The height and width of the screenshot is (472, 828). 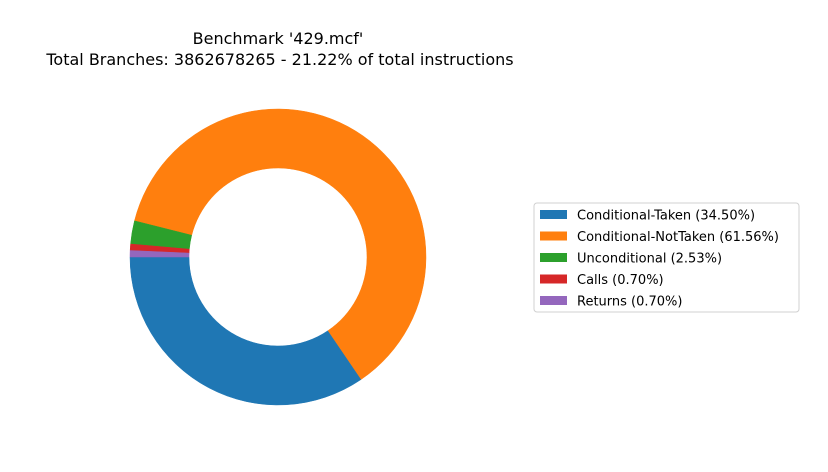 I want to click on legend-swatch-unconditional, so click(x=553, y=257).